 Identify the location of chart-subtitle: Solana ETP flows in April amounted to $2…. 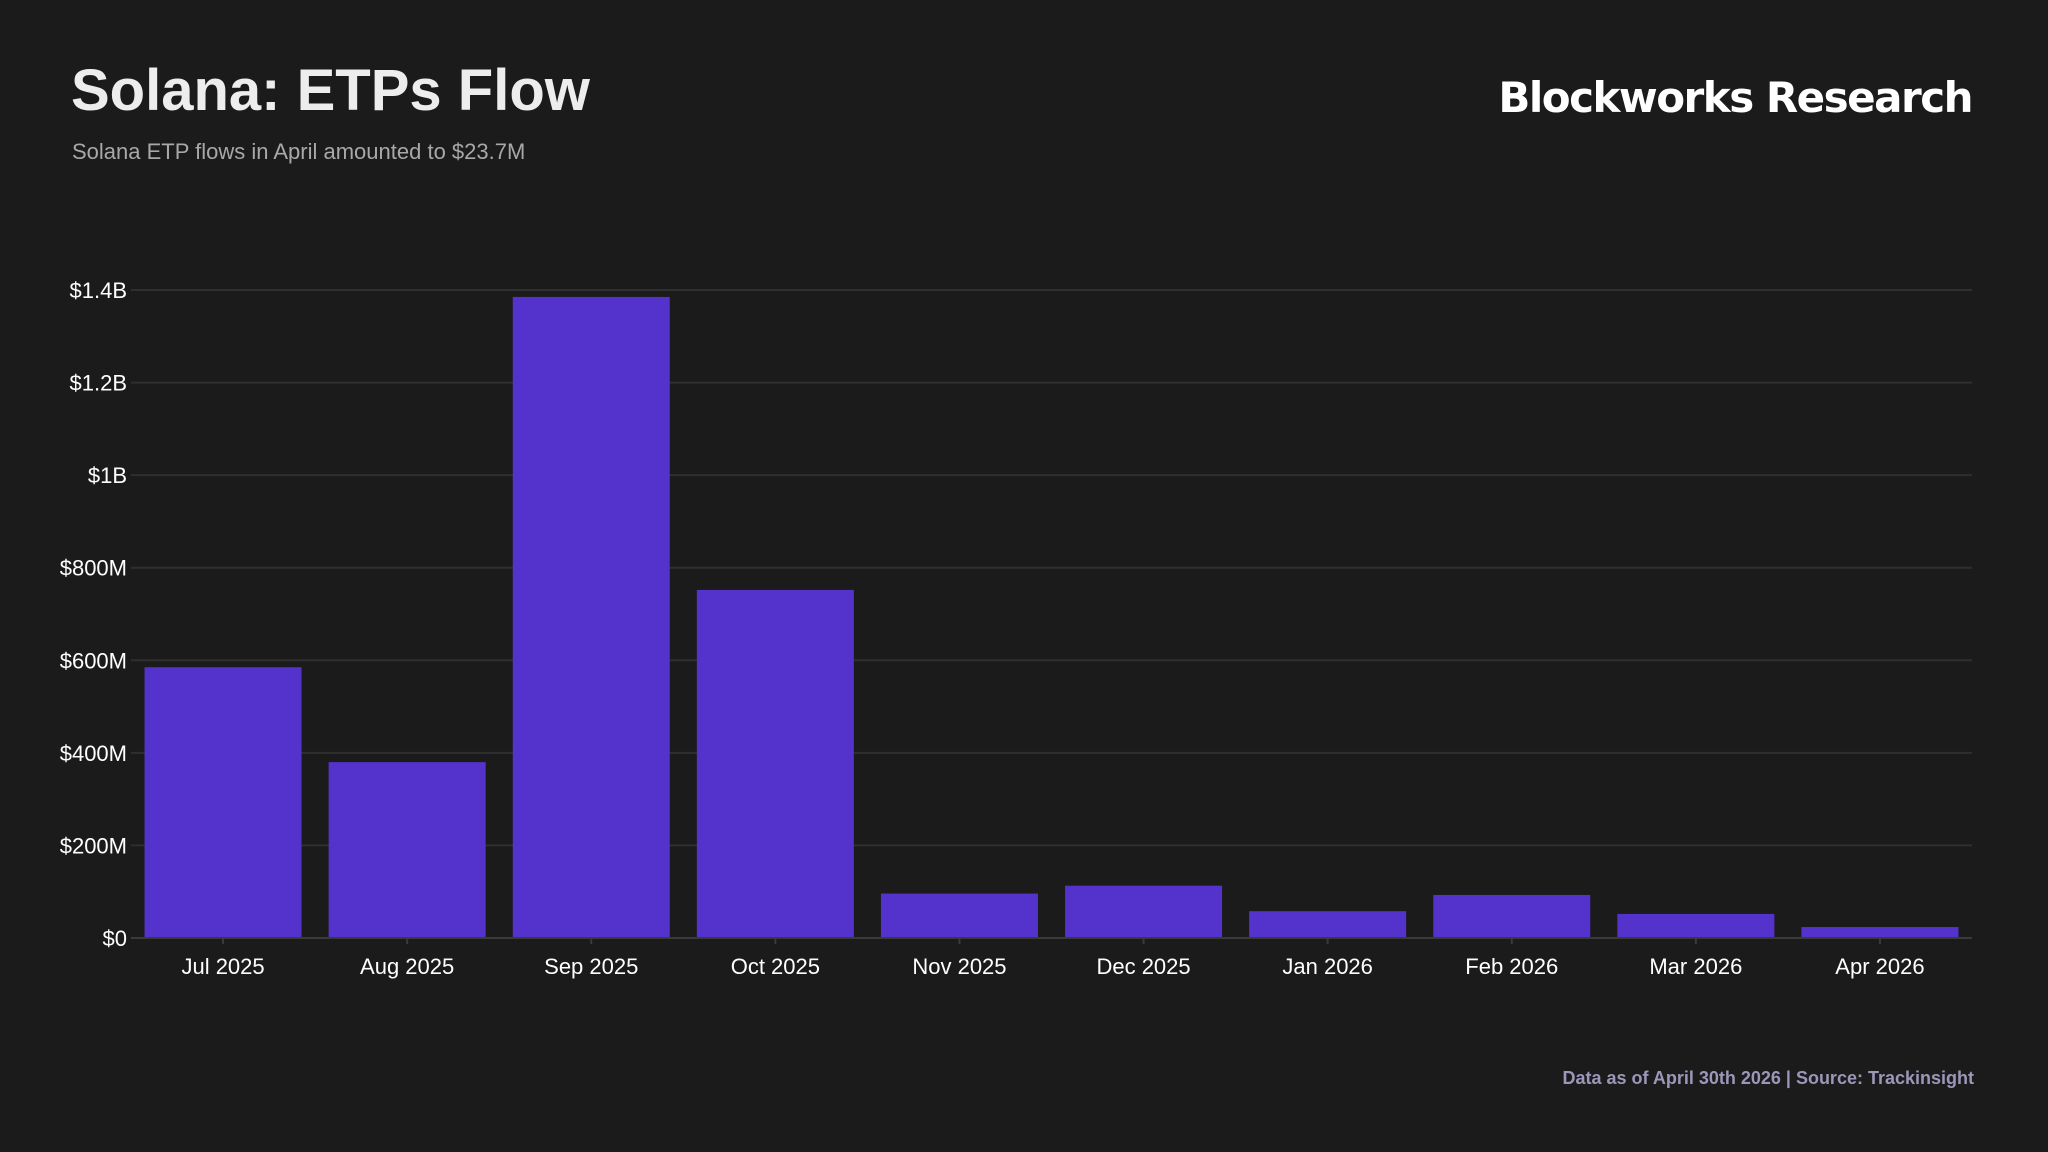
(299, 151).